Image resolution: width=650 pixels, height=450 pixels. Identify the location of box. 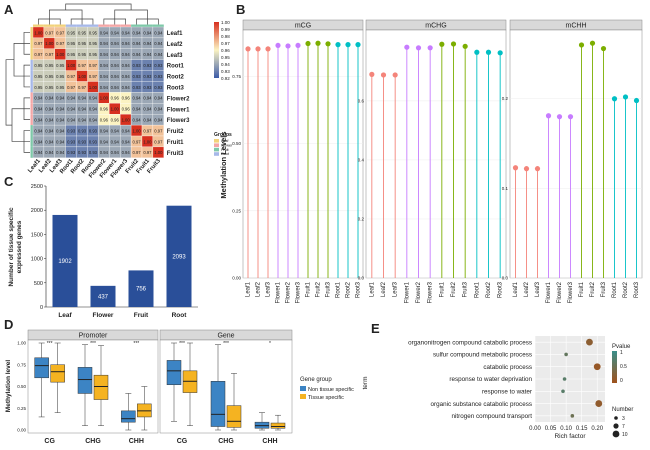
(41, 368).